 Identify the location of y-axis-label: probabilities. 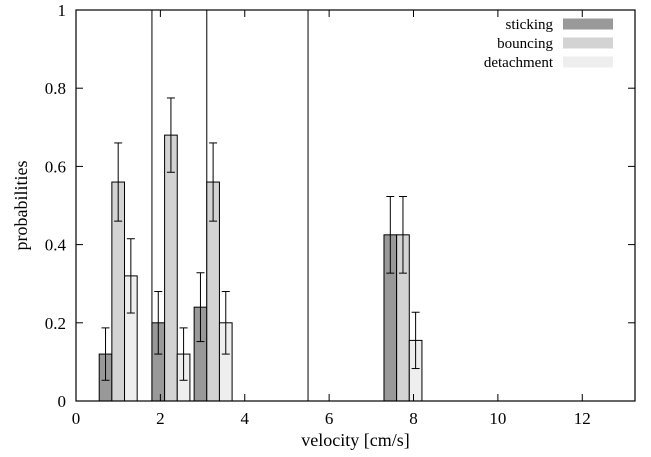
(21, 206).